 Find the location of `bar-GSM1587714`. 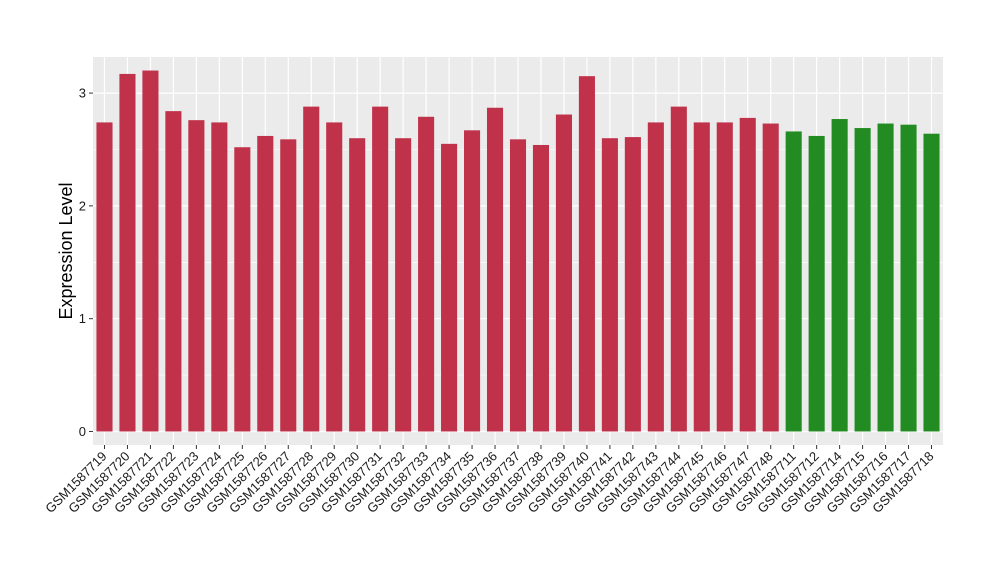

bar-GSM1587714 is located at coordinates (839, 275).